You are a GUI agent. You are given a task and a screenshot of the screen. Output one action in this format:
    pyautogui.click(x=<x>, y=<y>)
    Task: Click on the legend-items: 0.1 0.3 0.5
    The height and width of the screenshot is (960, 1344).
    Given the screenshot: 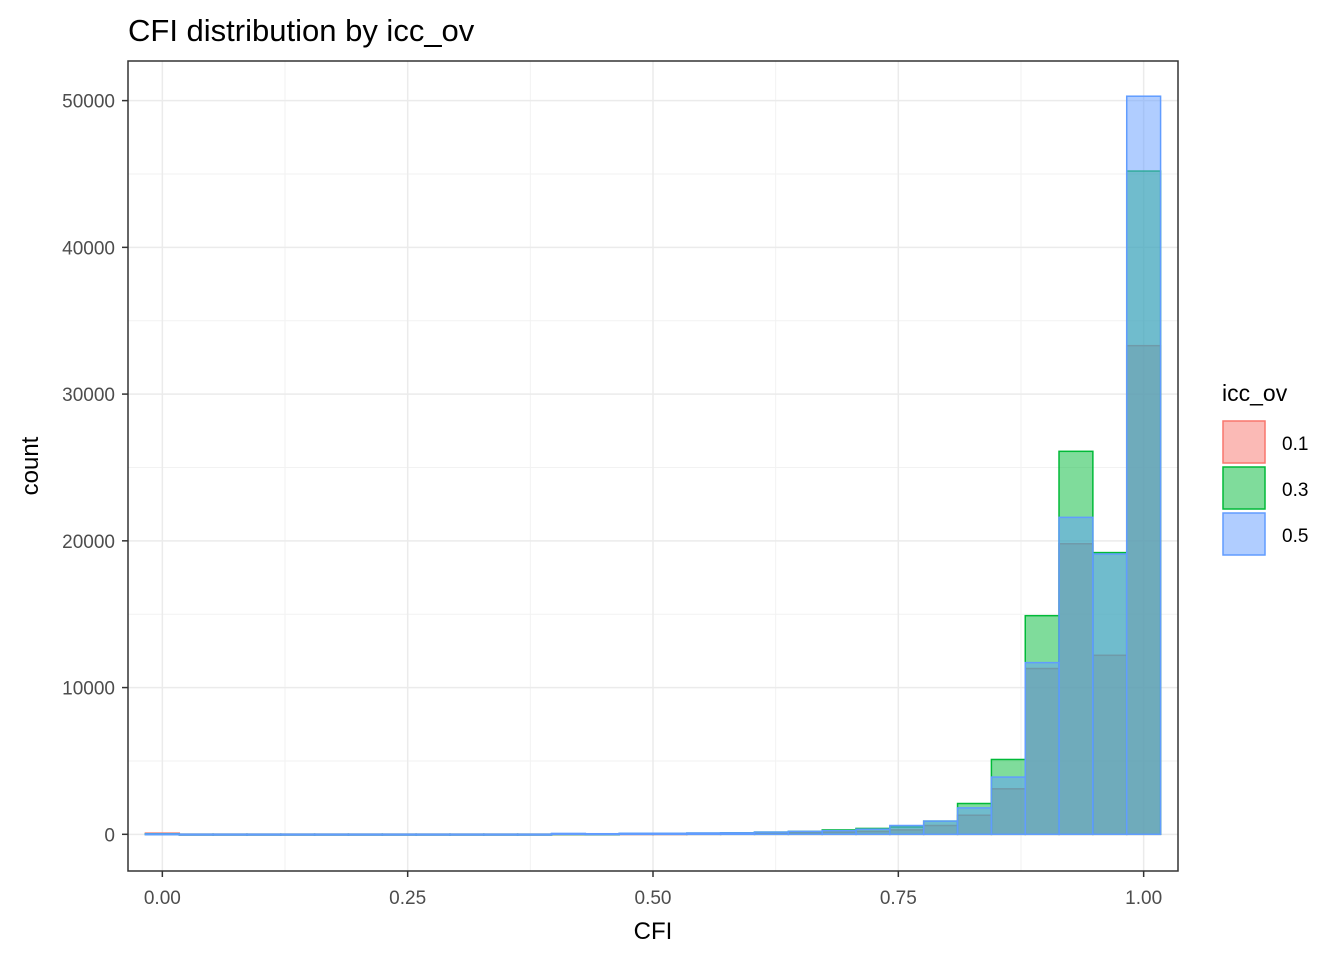 What is the action you would take?
    pyautogui.click(x=1265, y=488)
    